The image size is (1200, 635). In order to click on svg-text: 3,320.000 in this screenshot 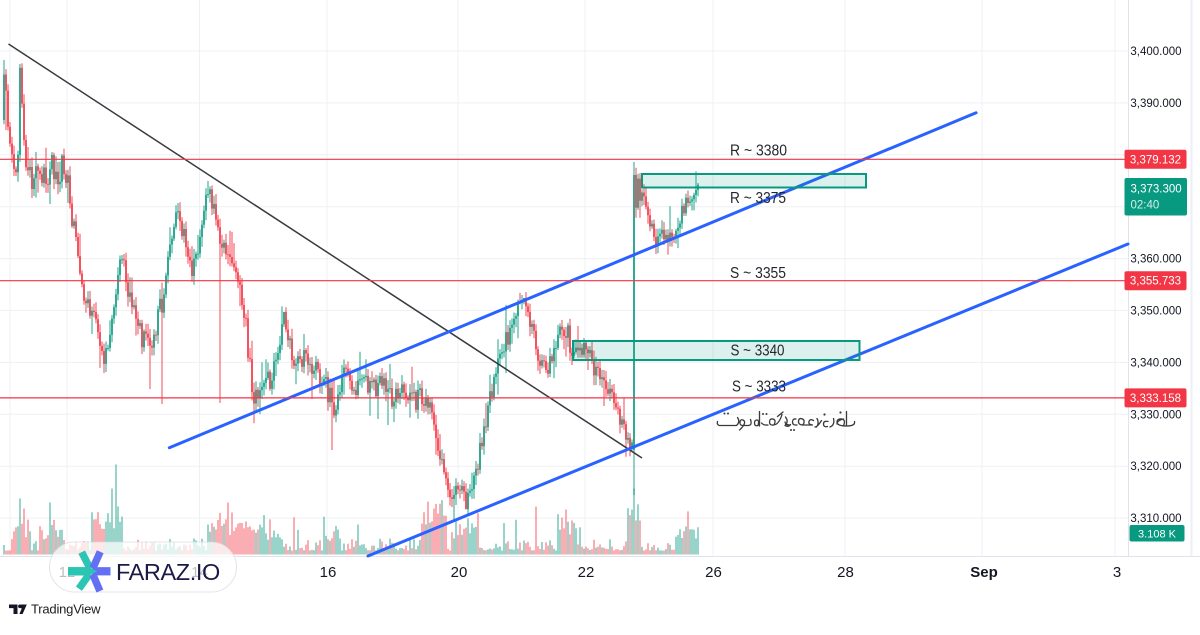, I will do `click(1155, 467)`.